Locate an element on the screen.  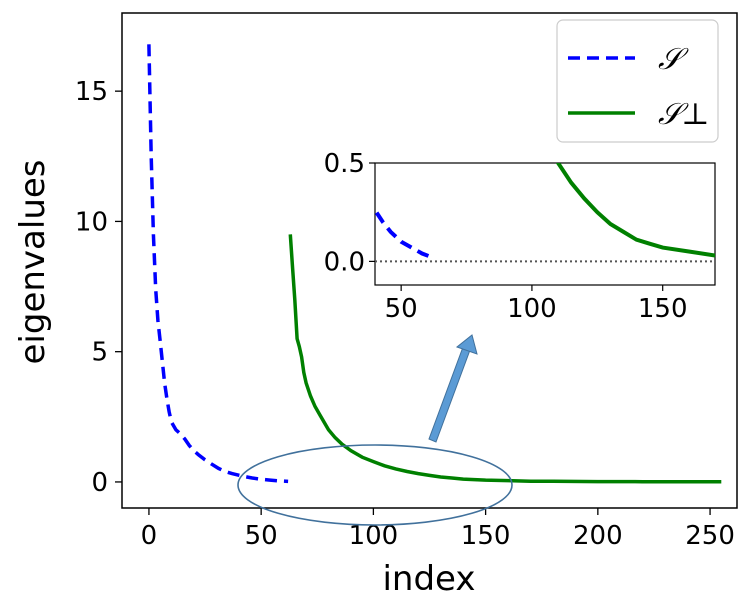
y-tick-label: 15 is located at coordinates (91, 92).